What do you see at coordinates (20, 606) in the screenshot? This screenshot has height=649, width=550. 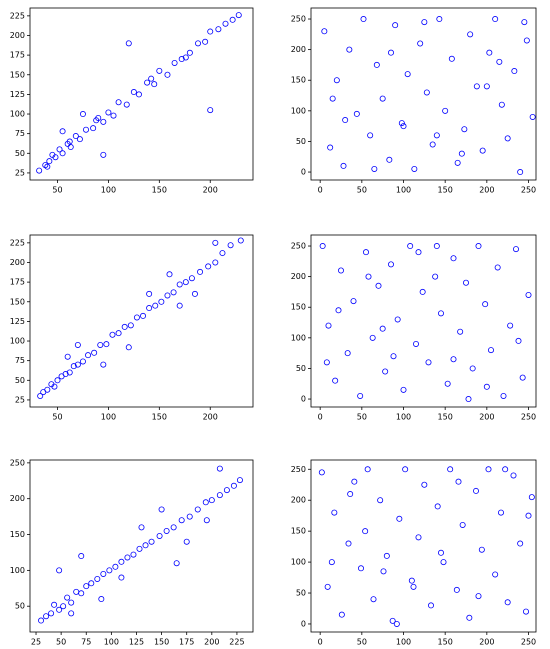 I see `y-tick-label: 50` at bounding box center [20, 606].